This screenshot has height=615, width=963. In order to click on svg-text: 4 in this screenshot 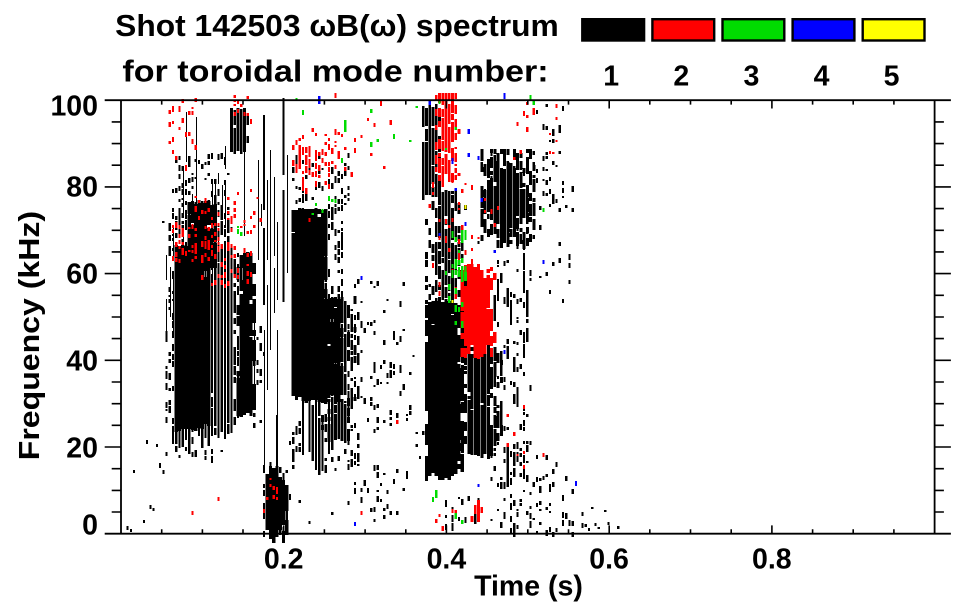, I will do `click(822, 77)`.